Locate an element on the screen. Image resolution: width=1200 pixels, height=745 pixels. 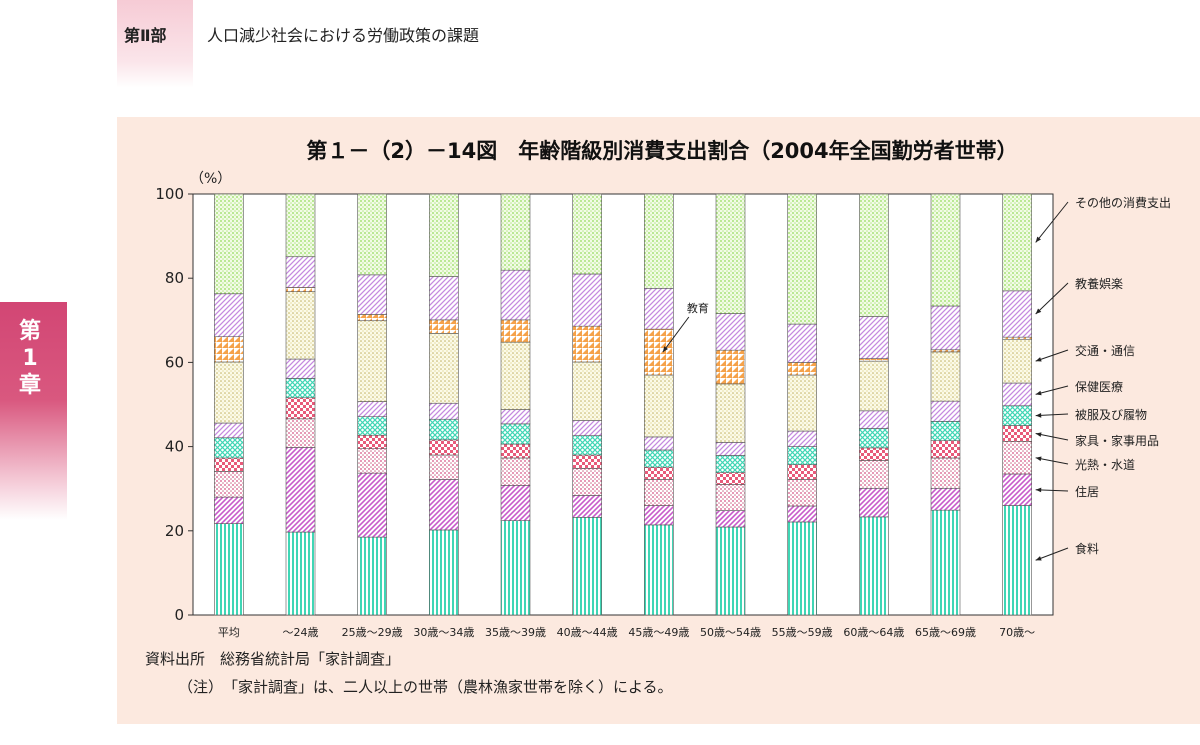
legend-label: 食料 is located at coordinates (1087, 548).